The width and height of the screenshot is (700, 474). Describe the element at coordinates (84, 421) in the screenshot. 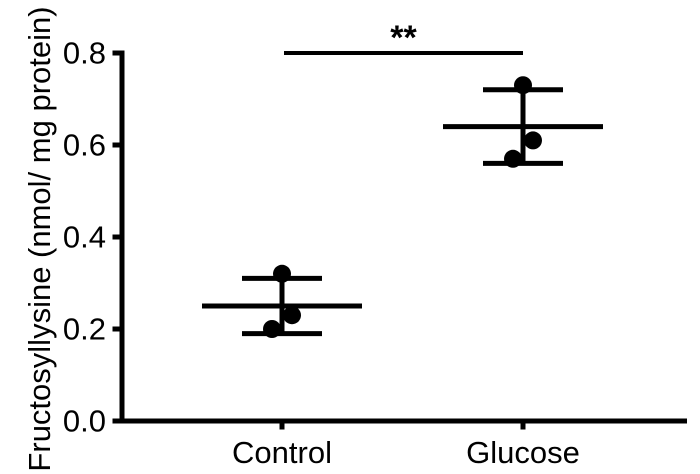

I see `y-axis-tick-label: 0.0` at that location.